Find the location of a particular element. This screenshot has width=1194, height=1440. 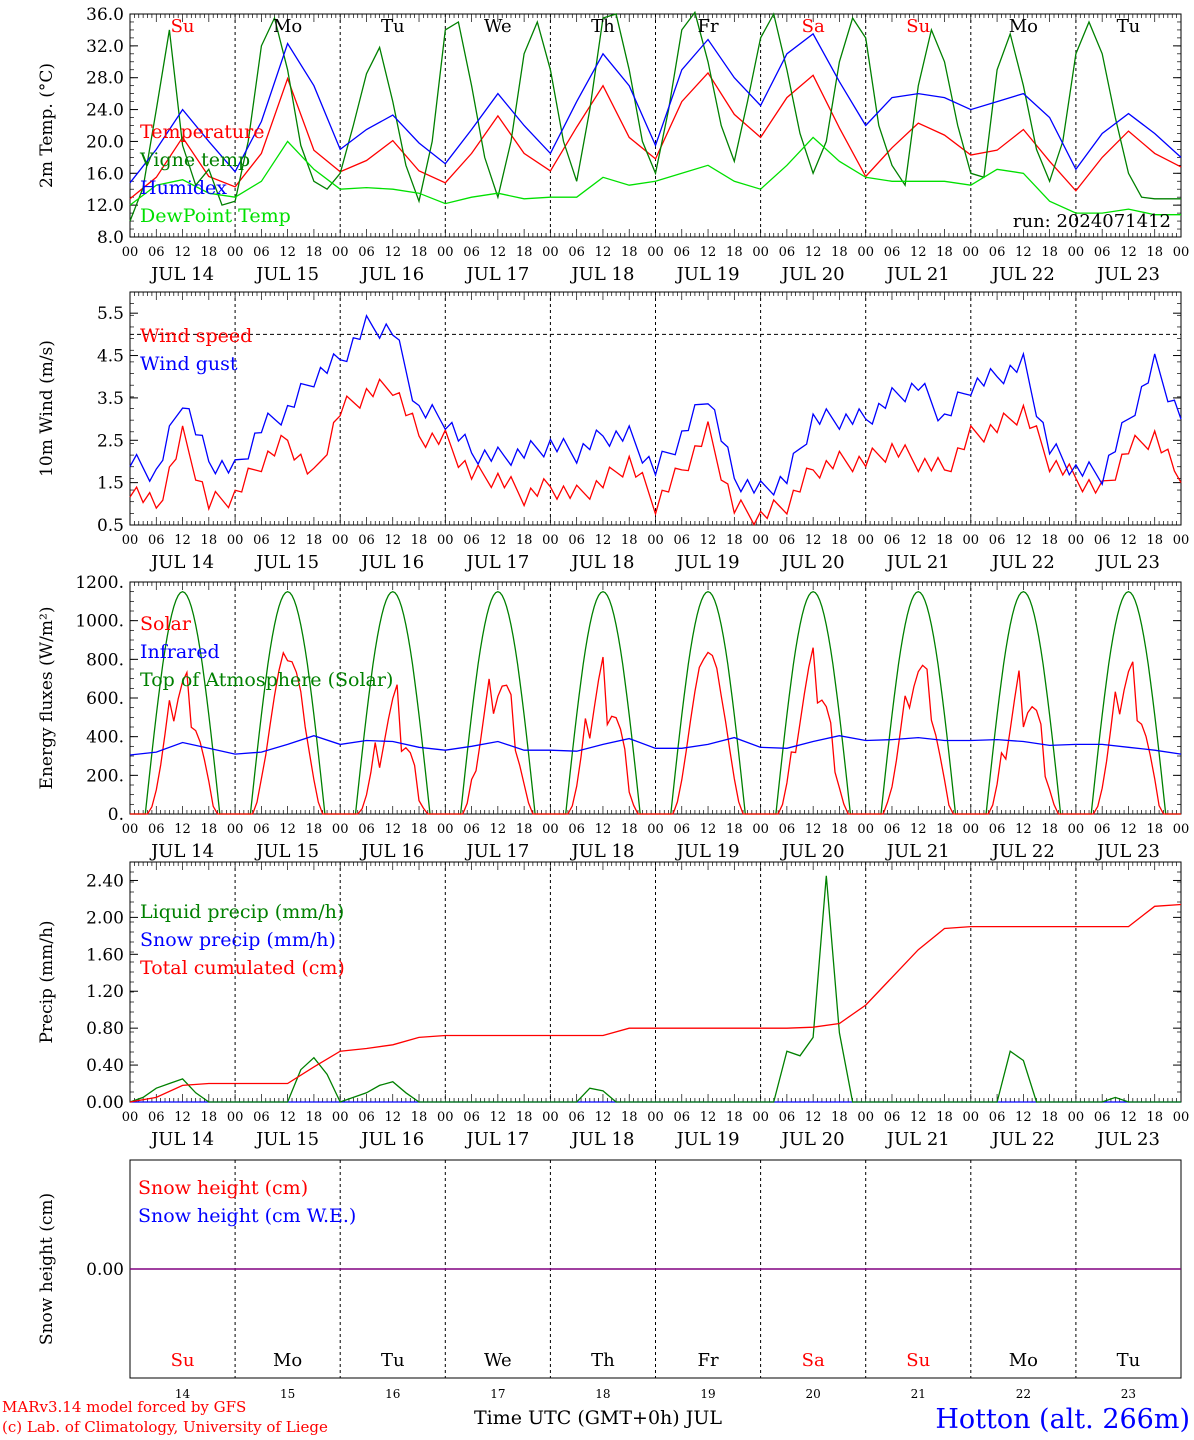

date-label: JUL 17 is located at coordinates (496, 274).